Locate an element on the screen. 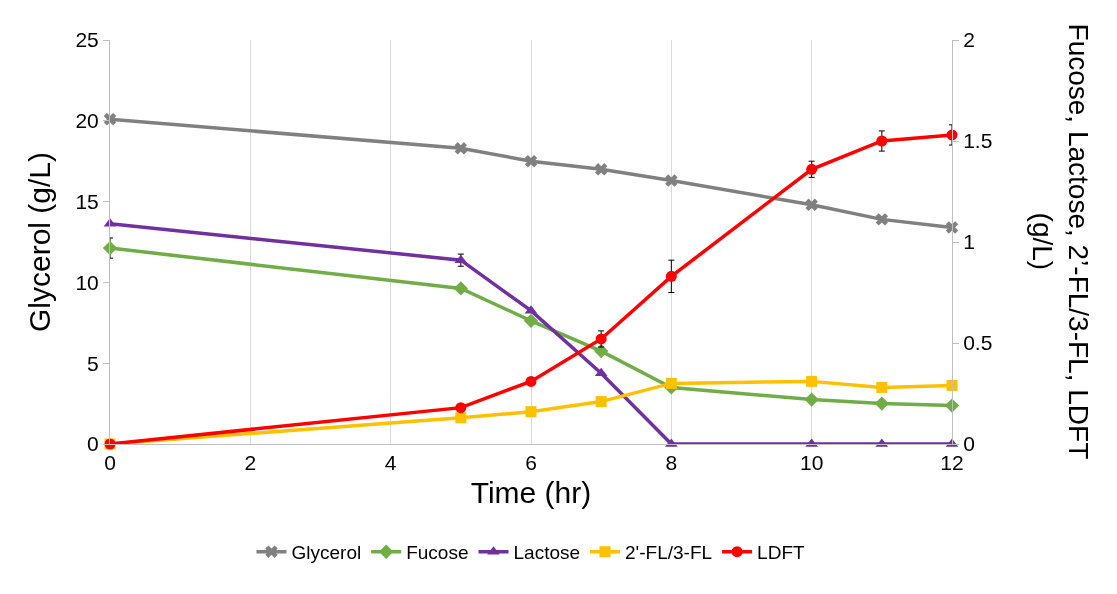  legend-label: LDFT is located at coordinates (781, 553).